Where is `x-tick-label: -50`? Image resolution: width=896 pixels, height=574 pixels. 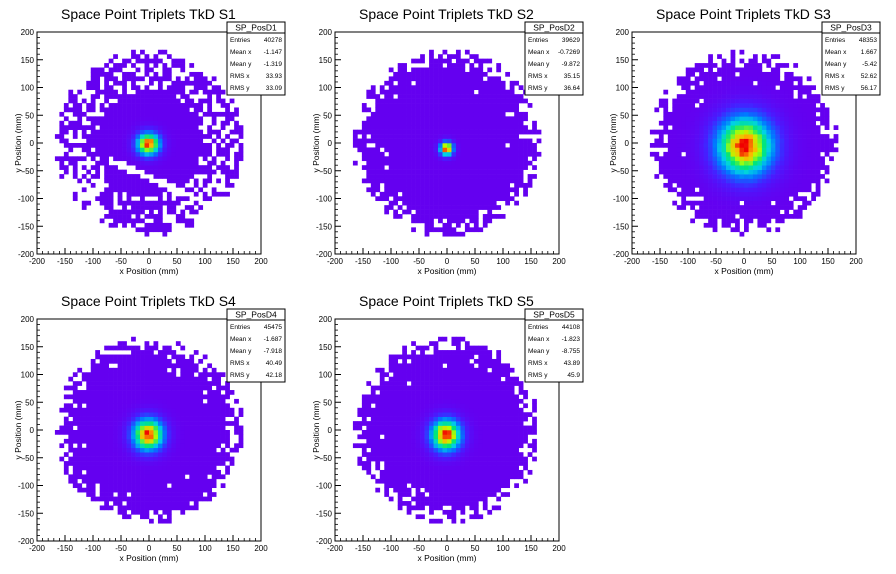
x-tick-label: -50 is located at coordinates (121, 548).